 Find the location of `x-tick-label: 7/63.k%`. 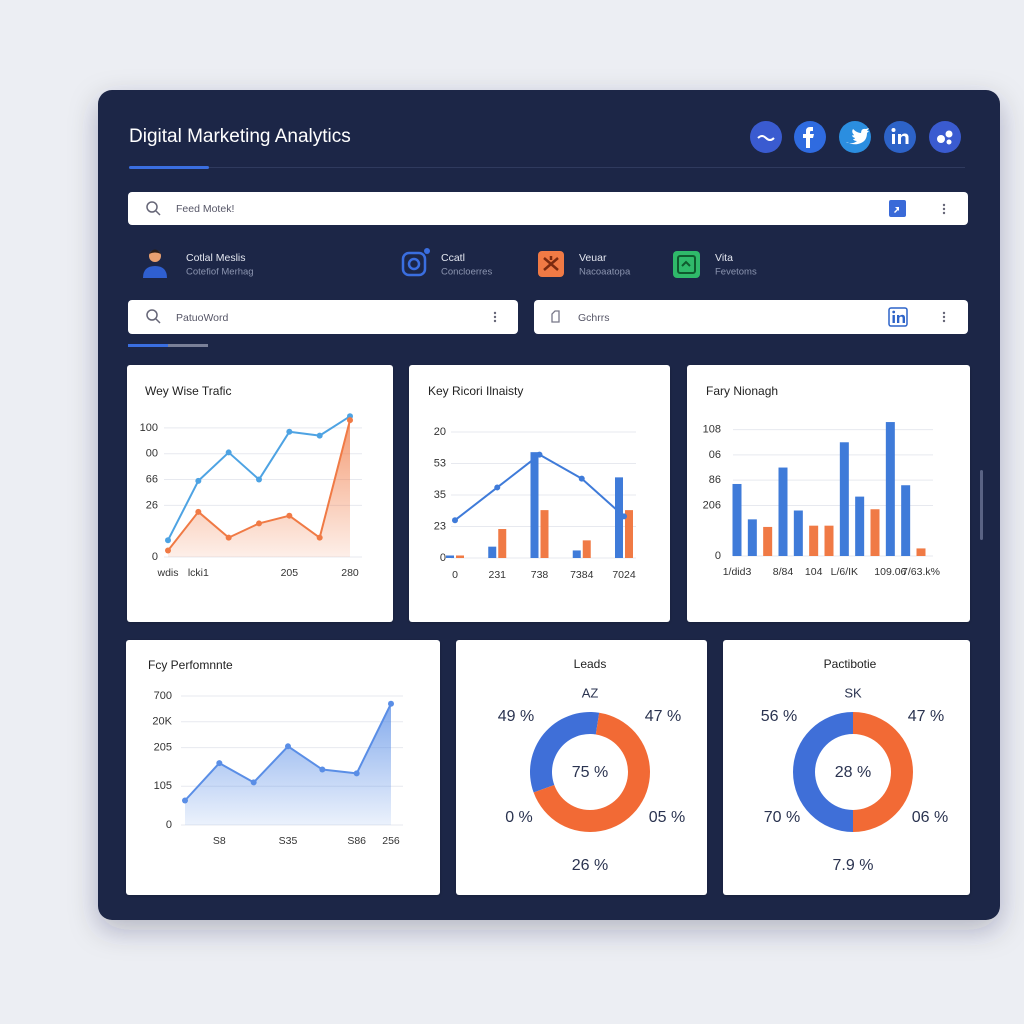

x-tick-label: 7/63.k% is located at coordinates (921, 572).